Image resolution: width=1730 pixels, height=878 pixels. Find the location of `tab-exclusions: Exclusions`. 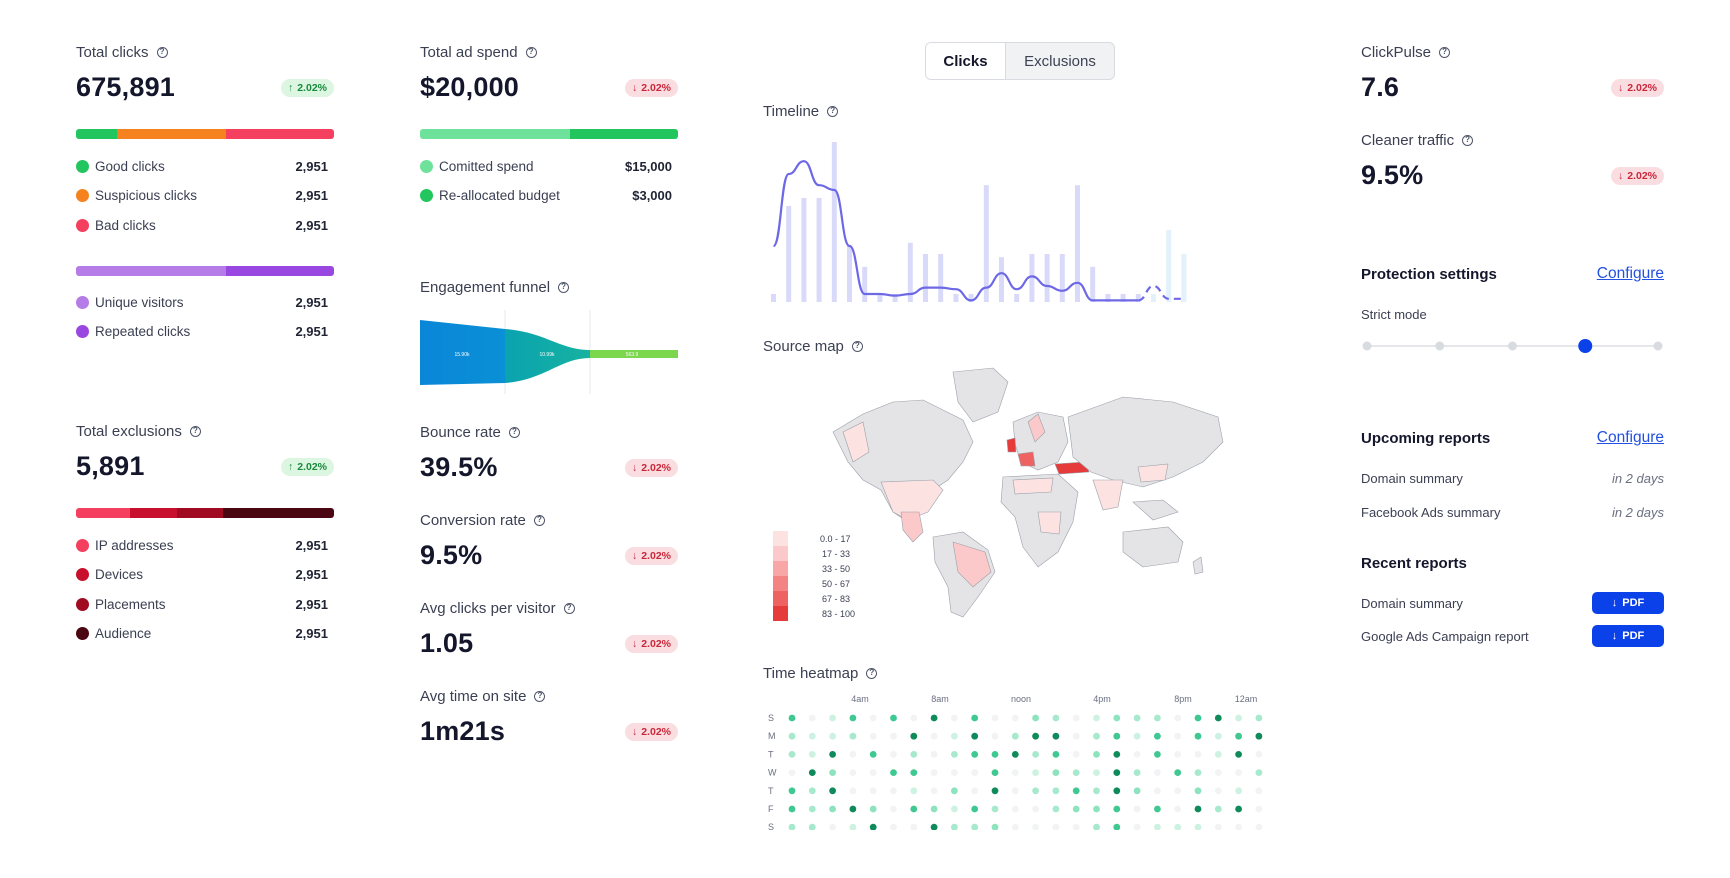

tab-exclusions: Exclusions is located at coordinates (1060, 61).